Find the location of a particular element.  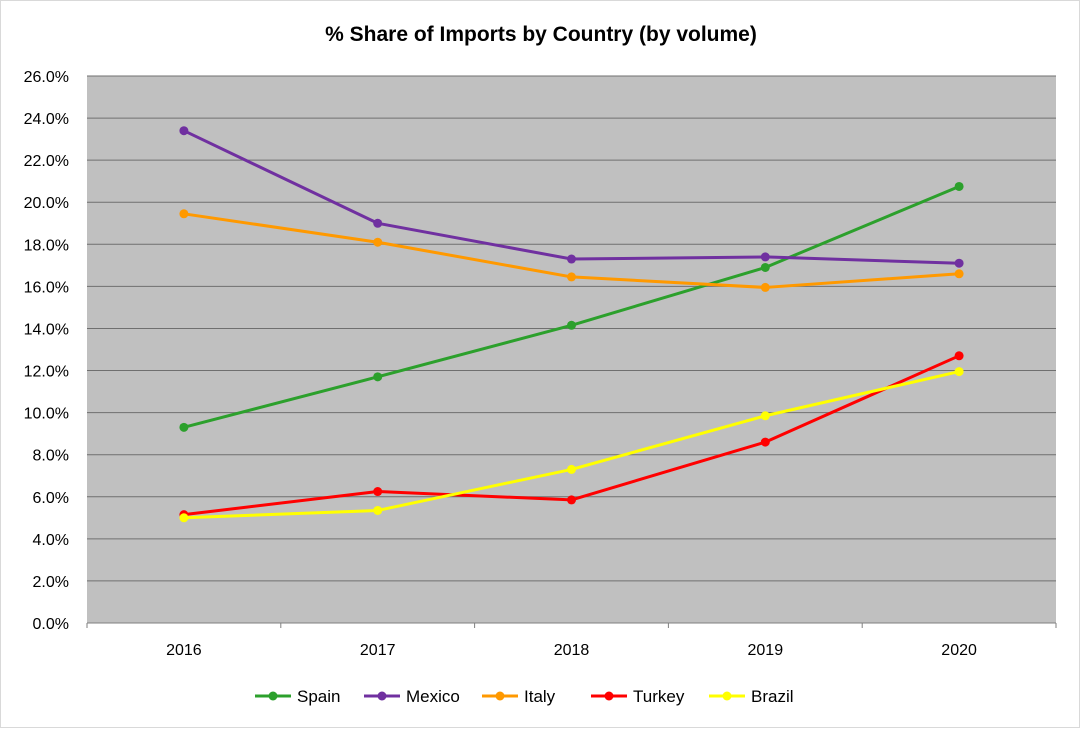

y-tick-label: 8.0% is located at coordinates (51, 456).